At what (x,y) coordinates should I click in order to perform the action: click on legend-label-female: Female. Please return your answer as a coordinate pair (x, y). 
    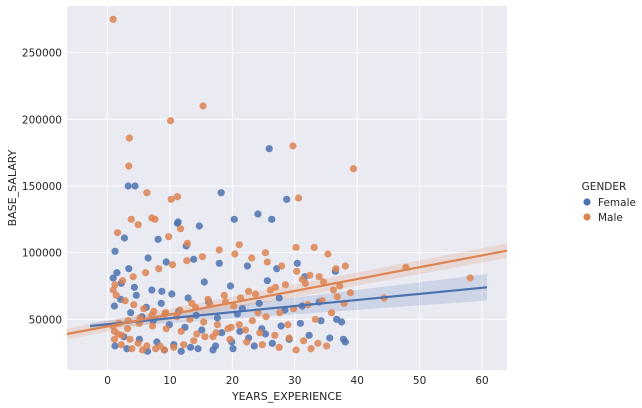
    Looking at the image, I should click on (617, 203).